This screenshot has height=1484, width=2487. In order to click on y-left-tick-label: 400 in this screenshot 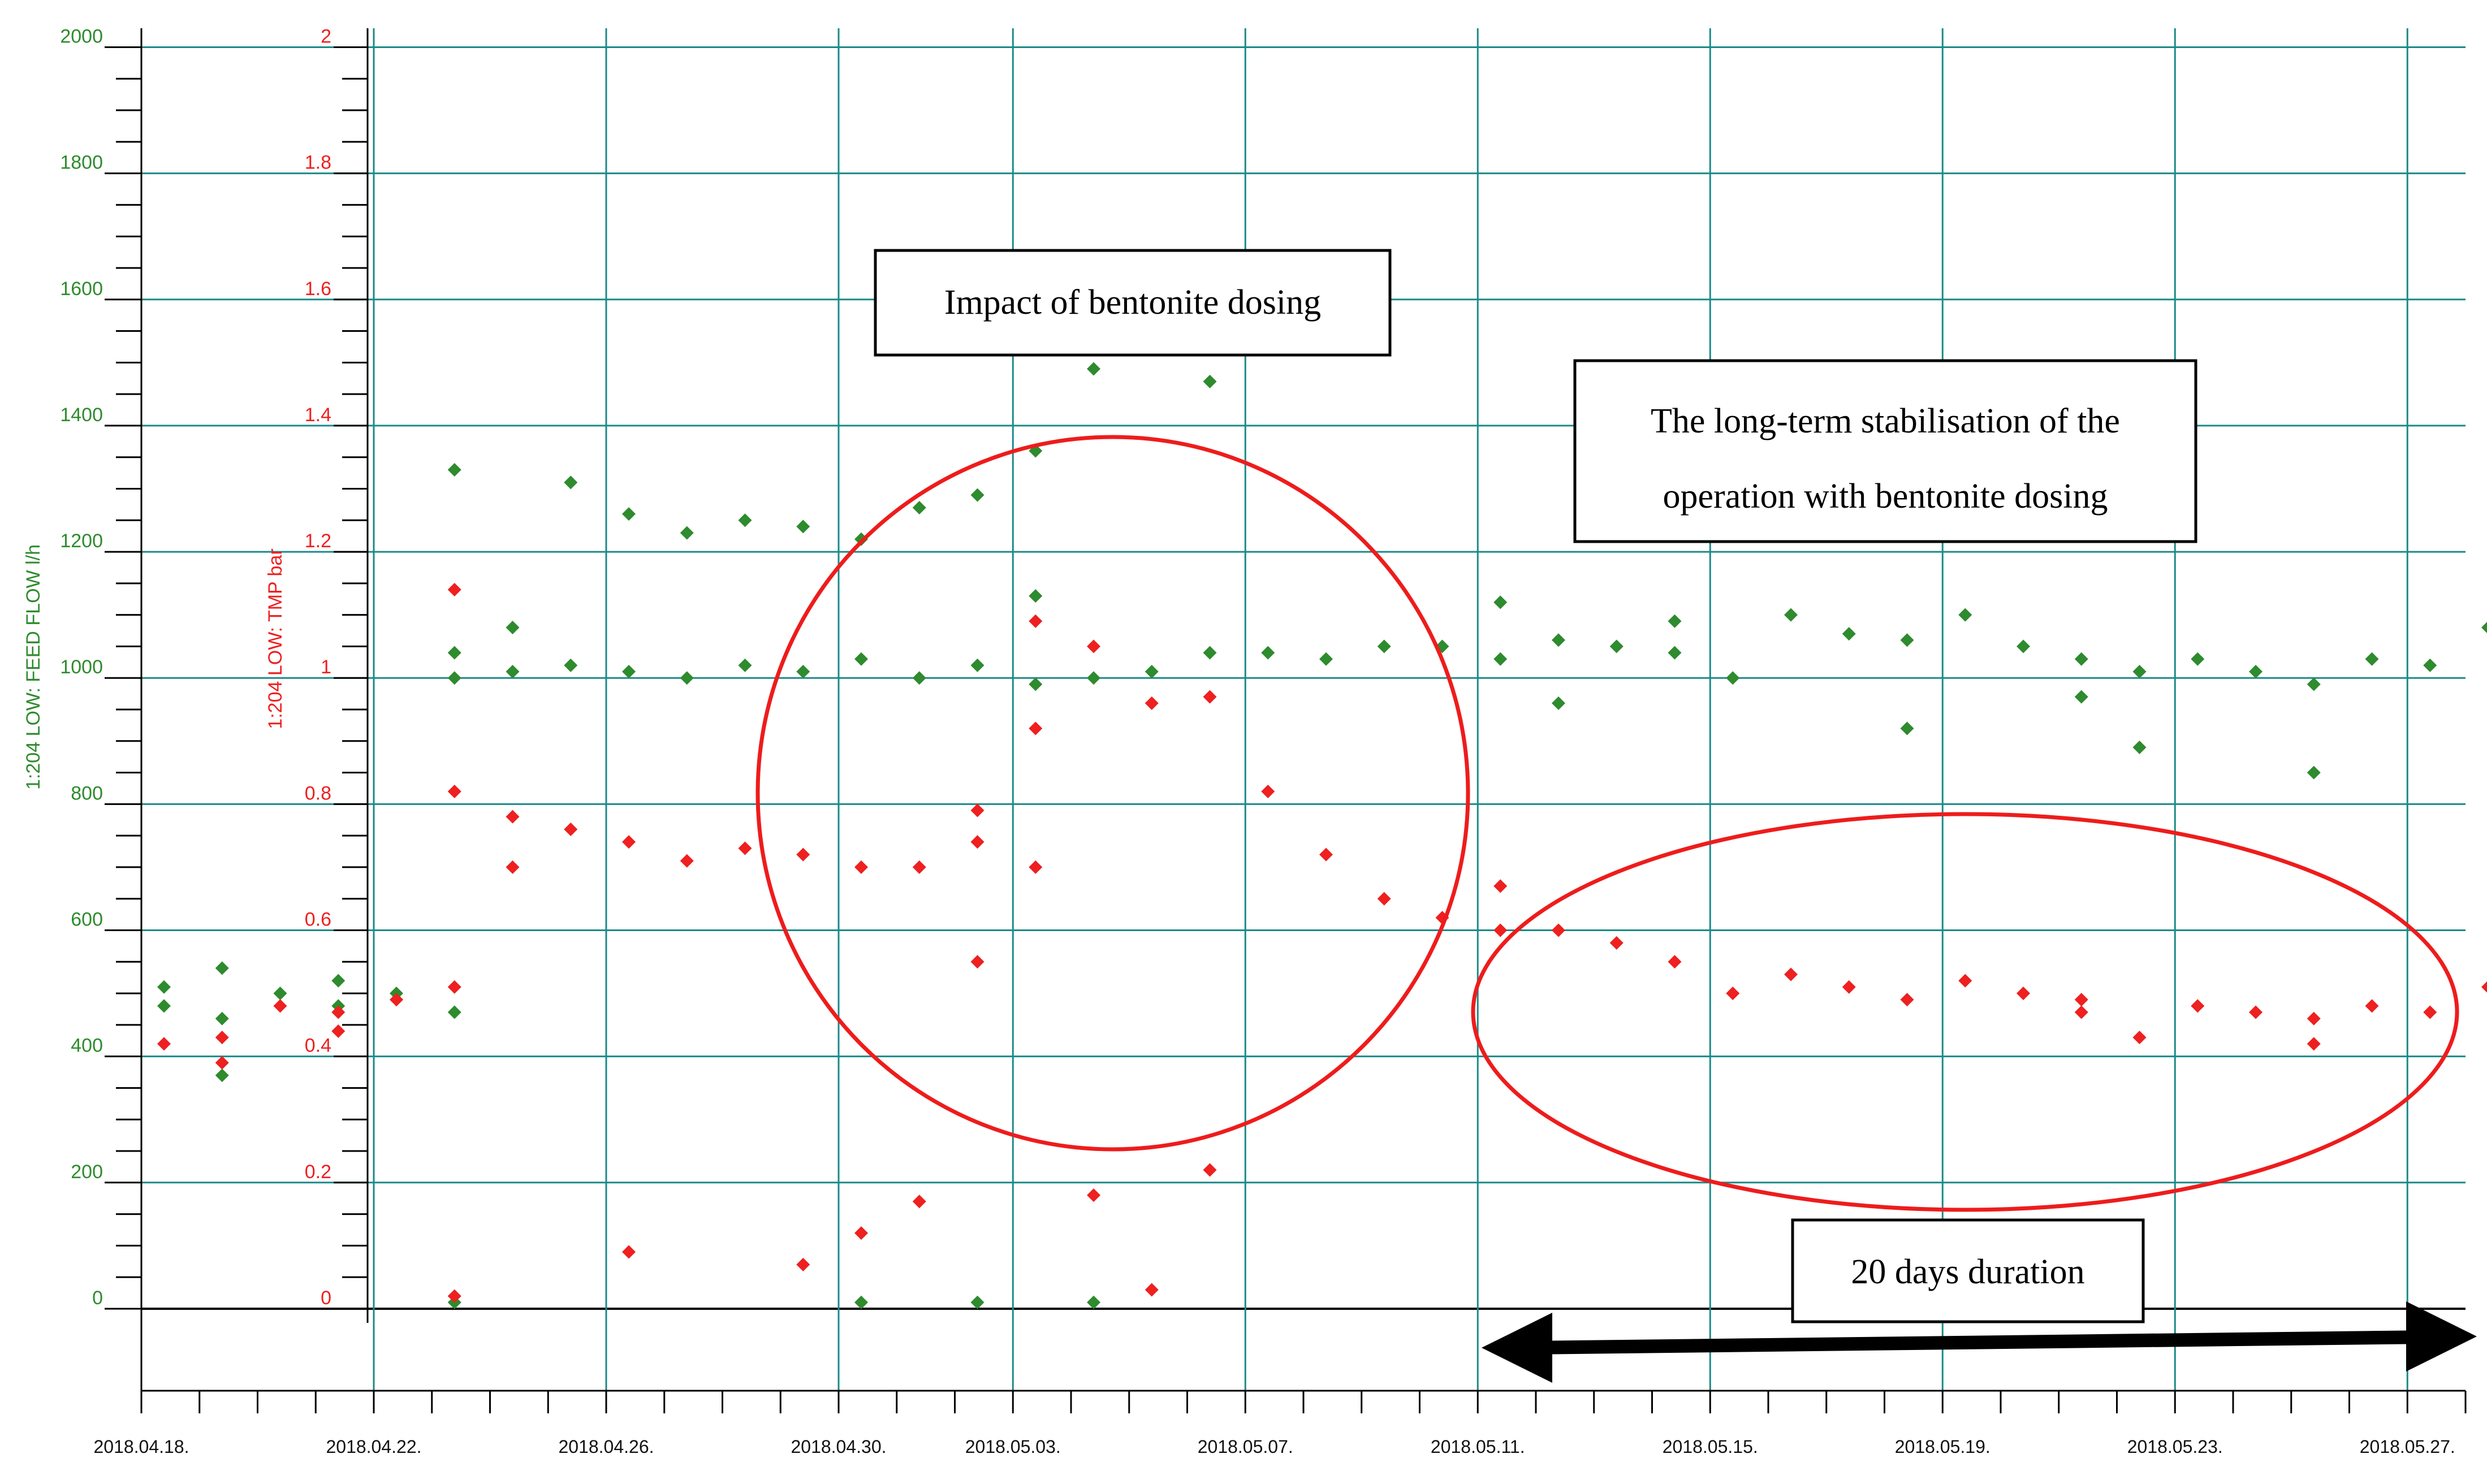, I will do `click(87, 1046)`.